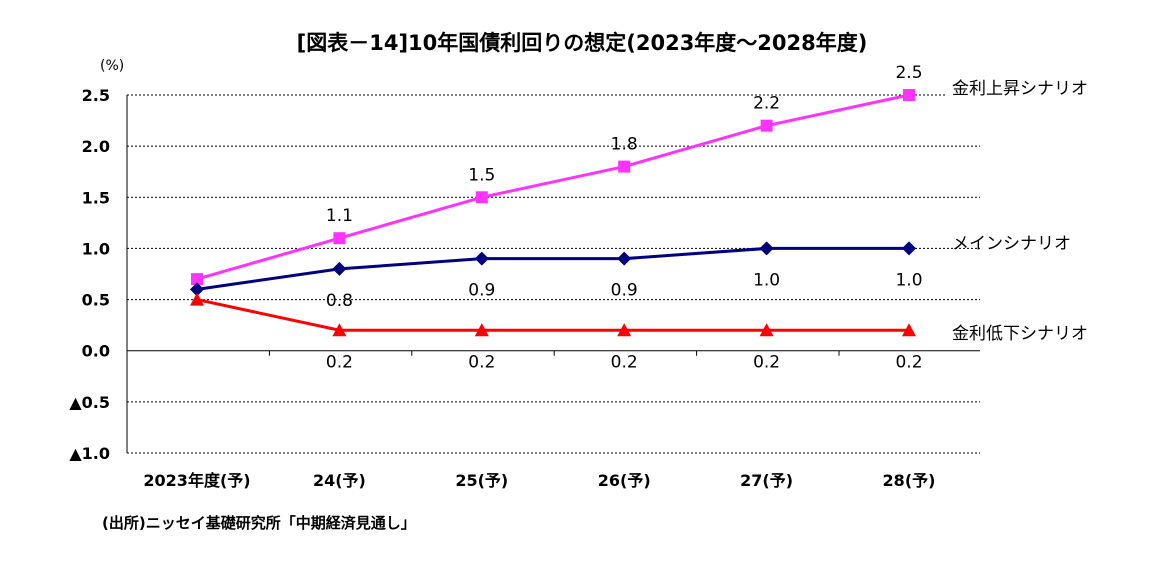 The width and height of the screenshot is (1164, 567). Describe the element at coordinates (196, 480) in the screenshot. I see `x-tick-label: 2023年度(予)` at that location.